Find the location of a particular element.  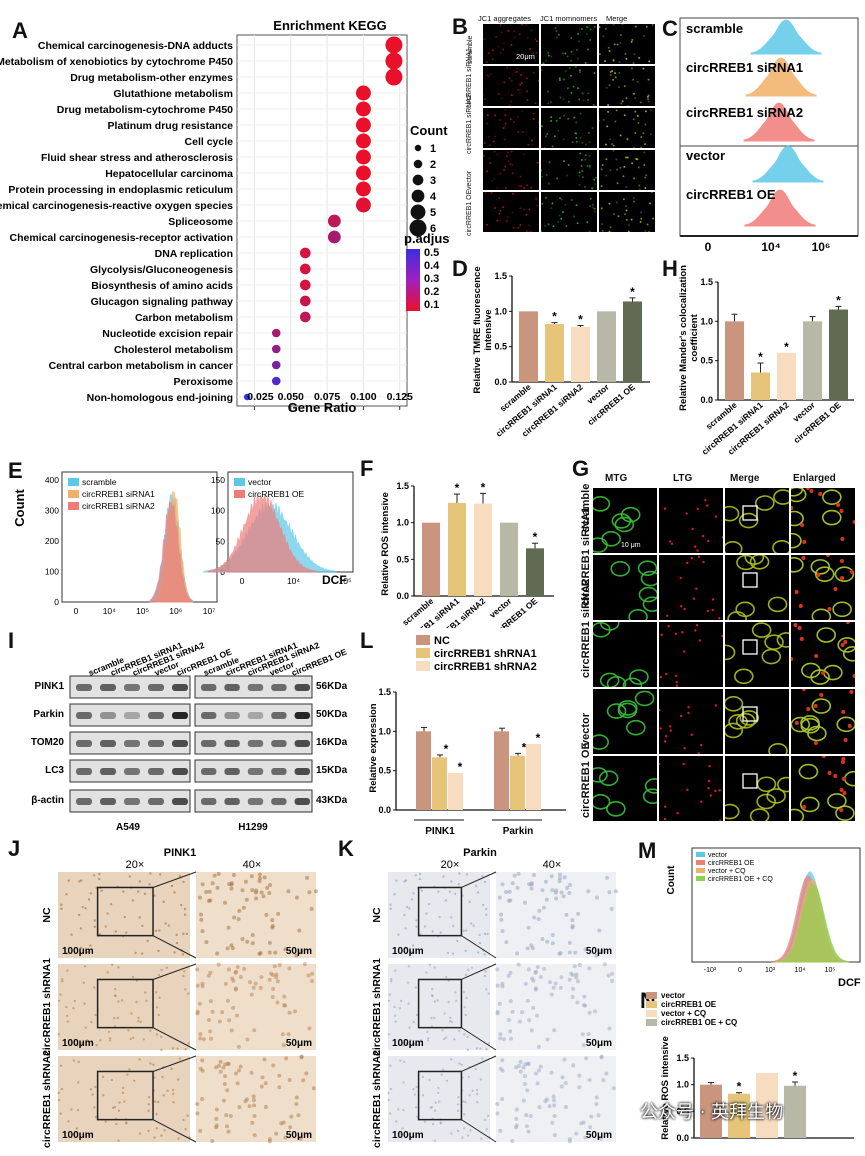

kegg-term-label: Glycolysis/Gluconeogenesis is located at coordinates (161, 270).